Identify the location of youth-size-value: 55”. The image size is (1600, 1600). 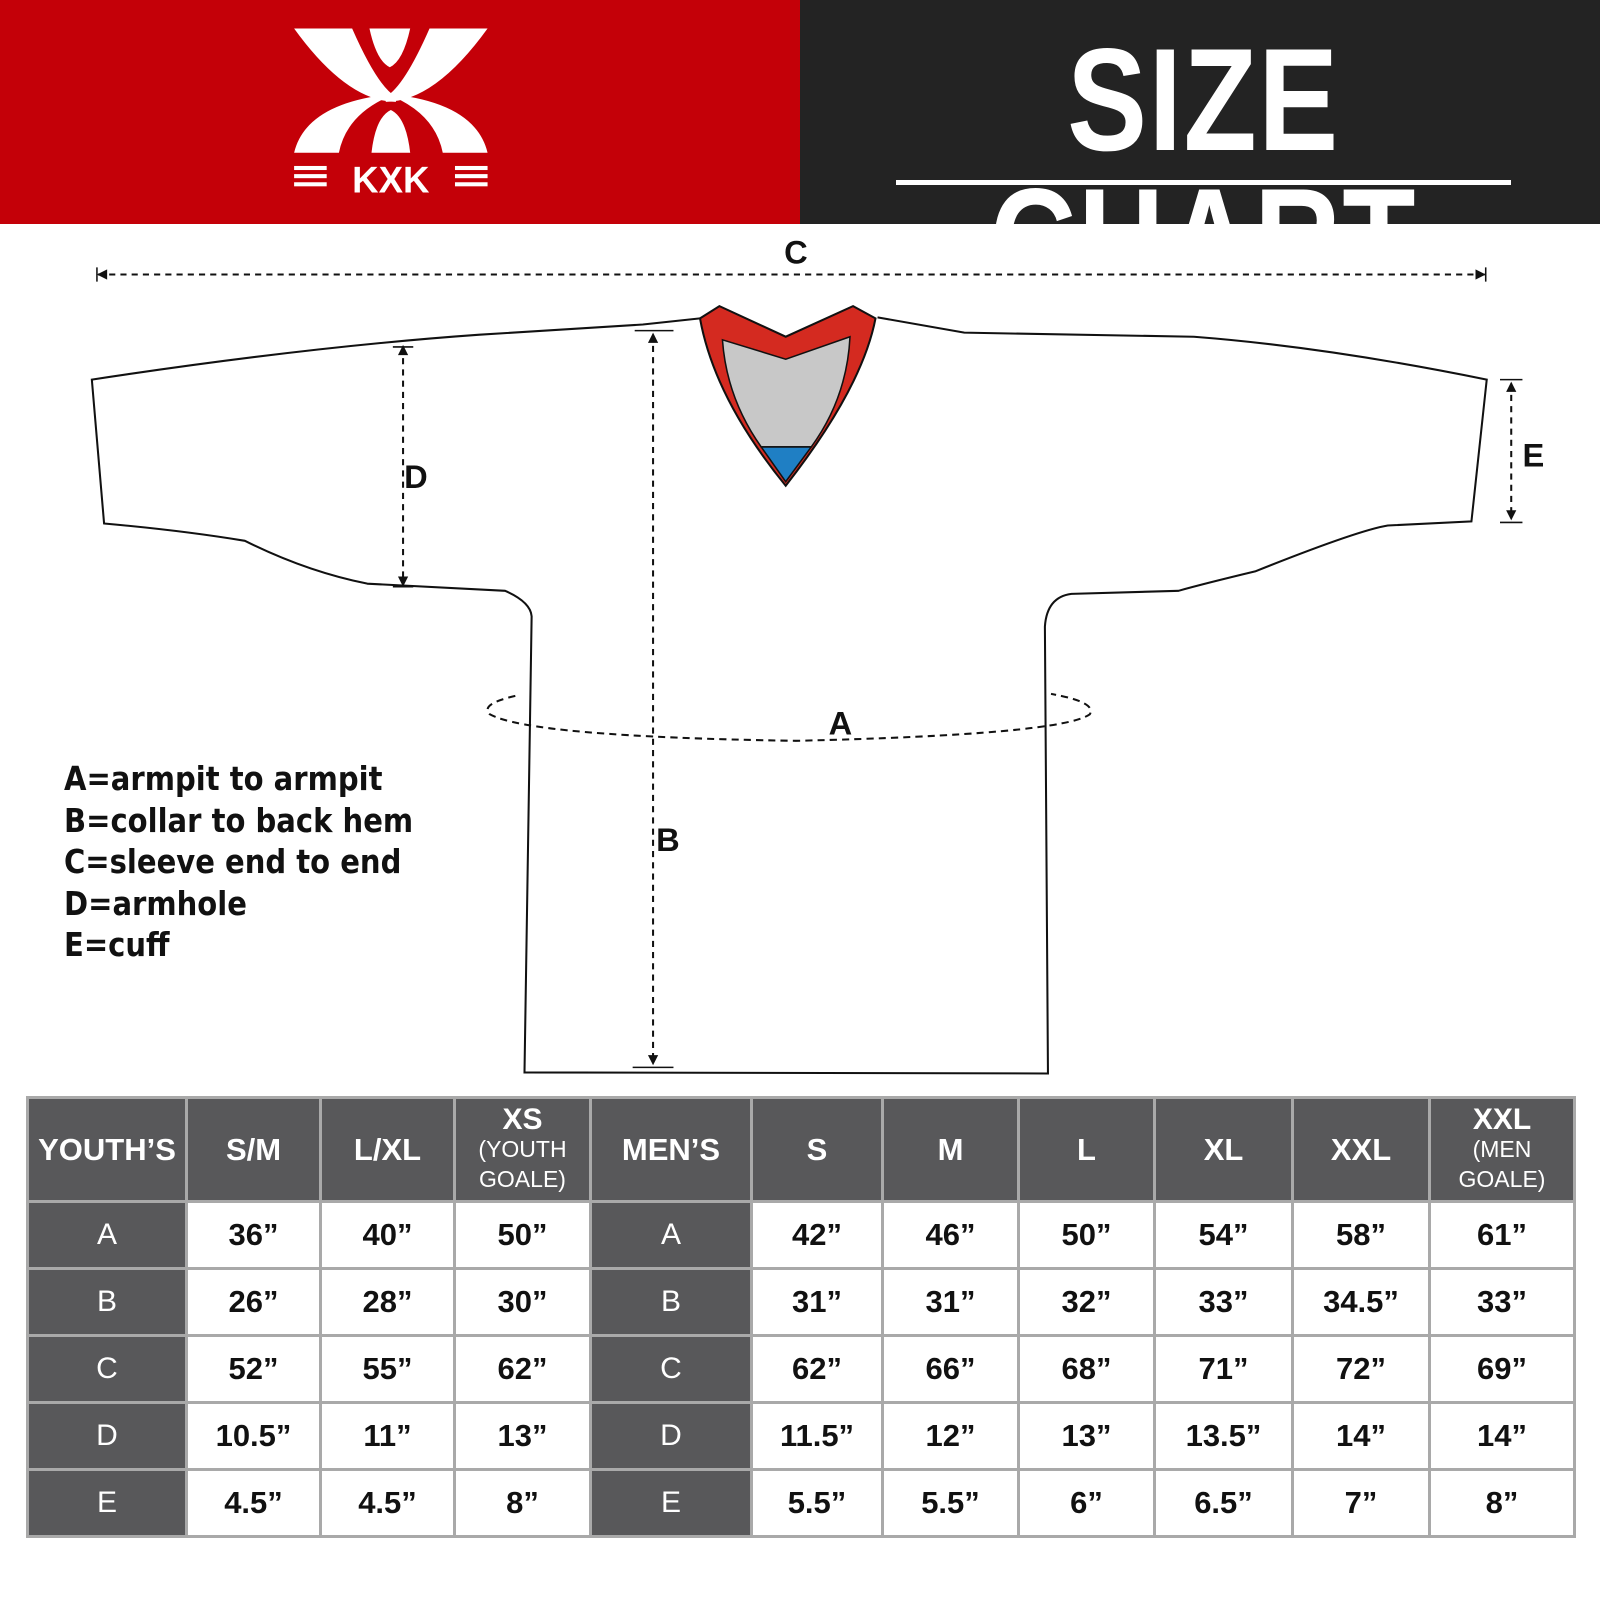
(387, 1369).